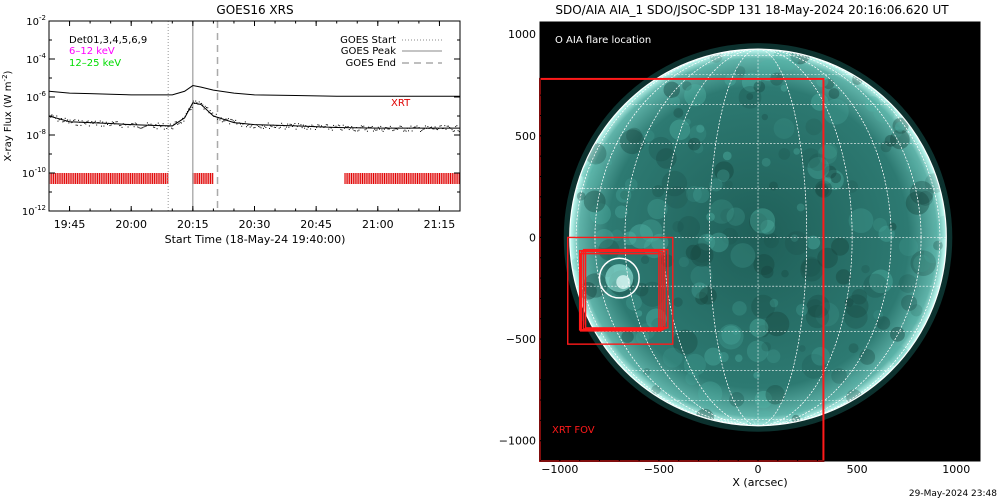 This screenshot has width=1000, height=500. Describe the element at coordinates (956, 469) in the screenshot. I see `aia-x-tick-label: 1000` at that location.